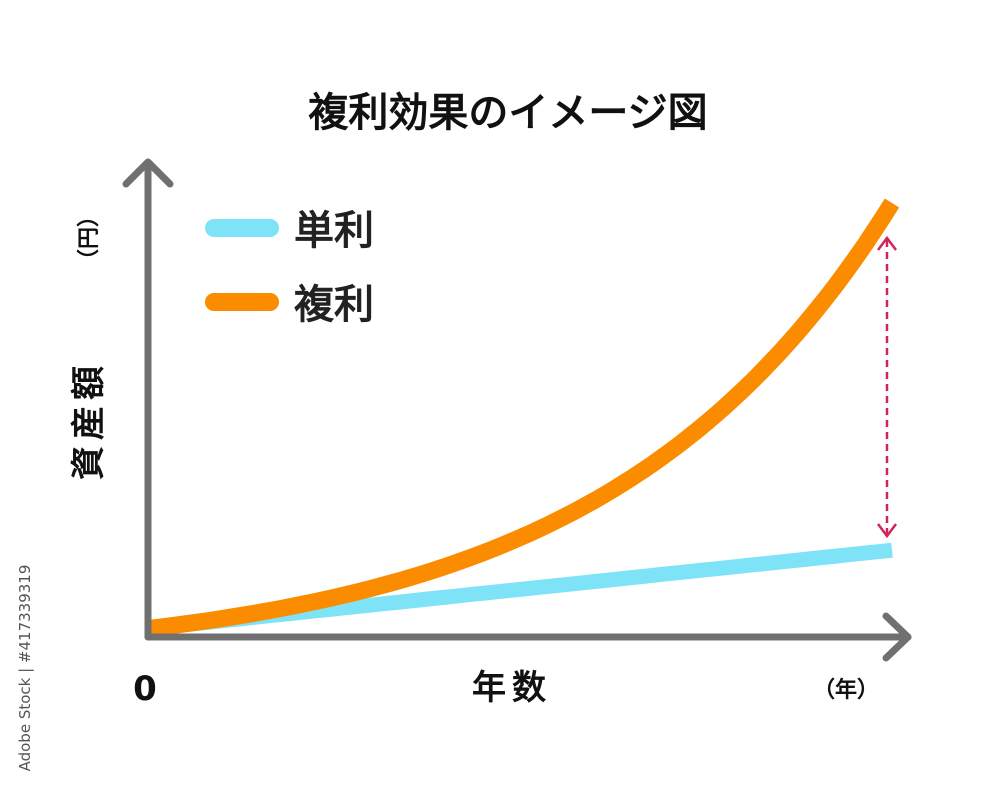  What do you see at coordinates (334, 305) in the screenshot?
I see `legend-label-compound: 複利` at bounding box center [334, 305].